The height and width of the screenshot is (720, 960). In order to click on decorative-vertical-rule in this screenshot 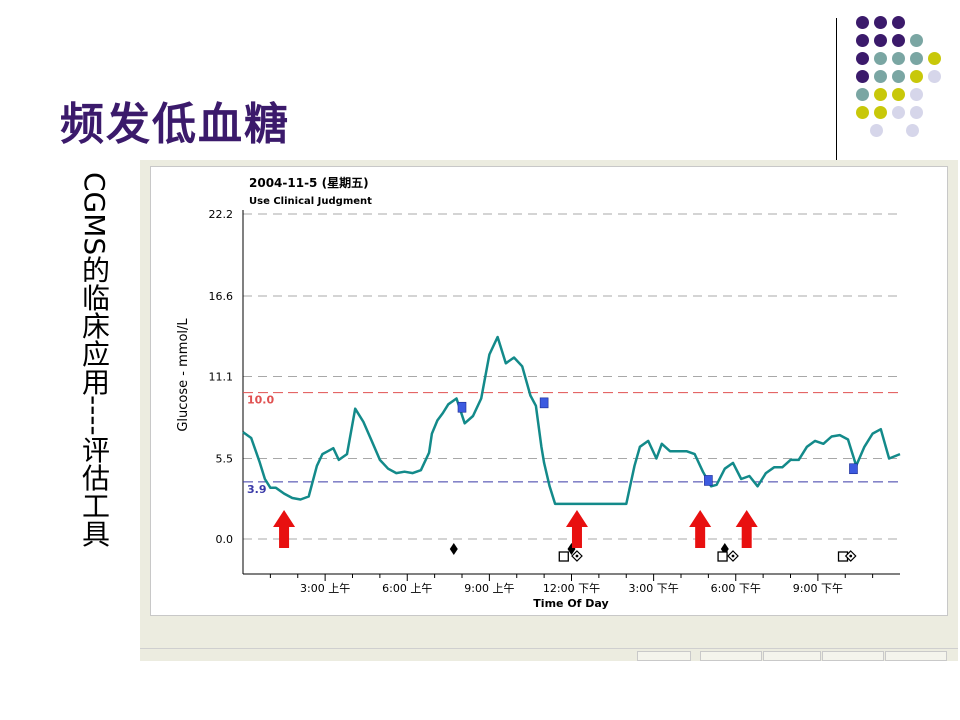, I will do `click(836, 90)`.